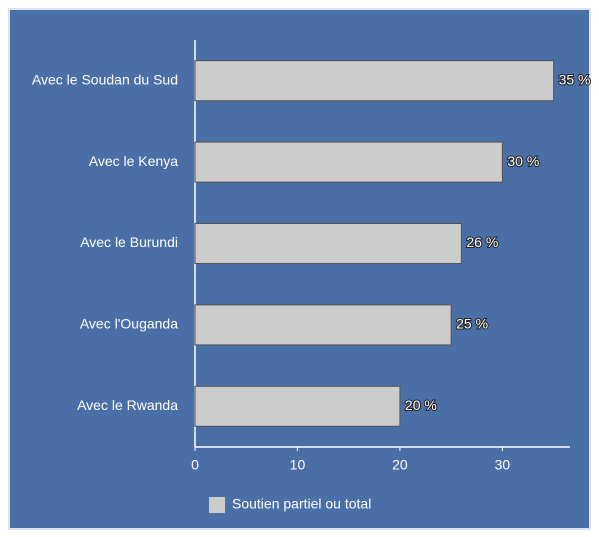 Image resolution: width=599 pixels, height=537 pixels. What do you see at coordinates (129, 242) in the screenshot?
I see `y-tick-label: Avec le Burundi` at bounding box center [129, 242].